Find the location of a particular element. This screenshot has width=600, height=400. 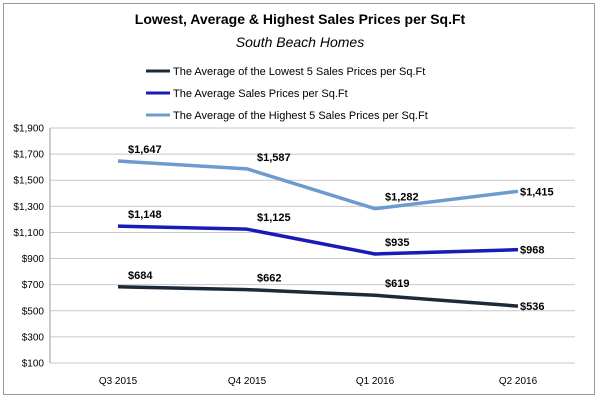

x-tick-label: Q1 2016 is located at coordinates (375, 381).